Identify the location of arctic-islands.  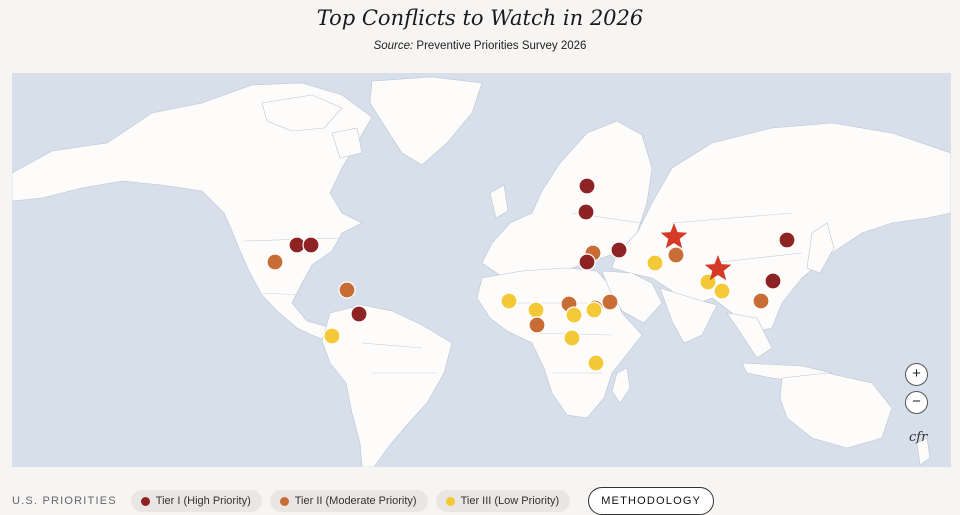
(312, 126).